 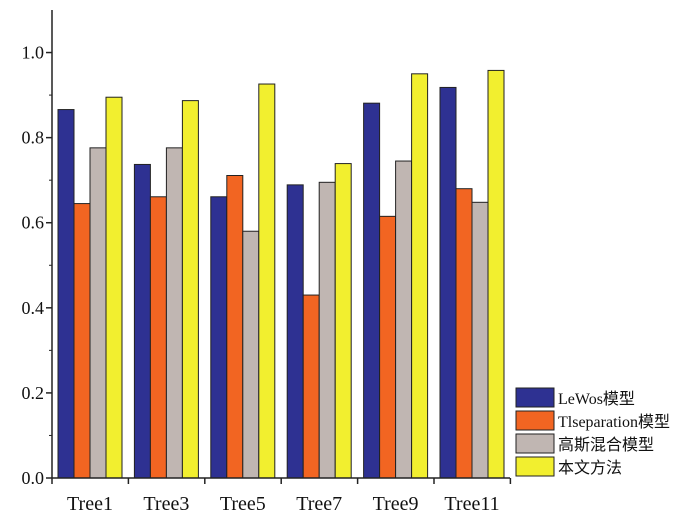 I want to click on y-tick-label: 1.0, so click(x=33, y=53).